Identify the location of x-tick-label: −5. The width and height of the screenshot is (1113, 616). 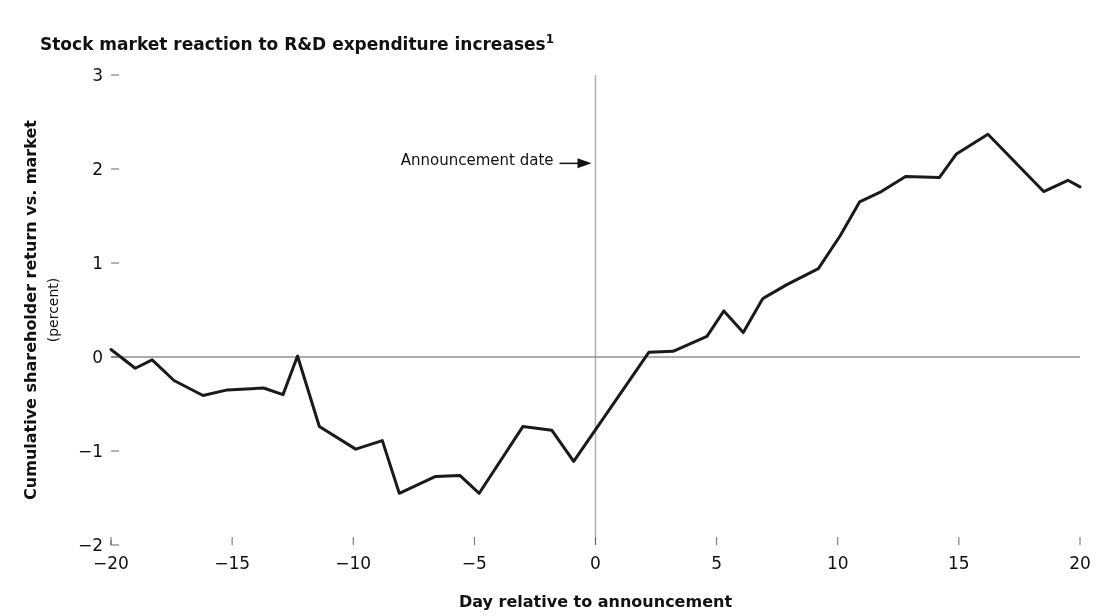
(474, 563).